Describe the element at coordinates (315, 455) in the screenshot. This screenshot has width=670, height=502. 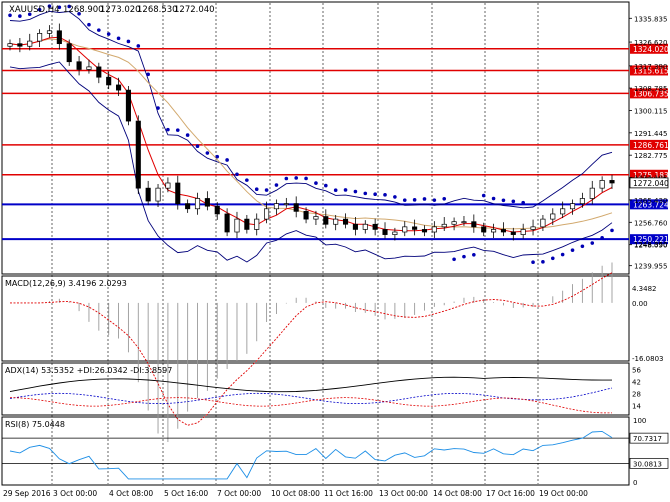
I see `rsi-layer` at that location.